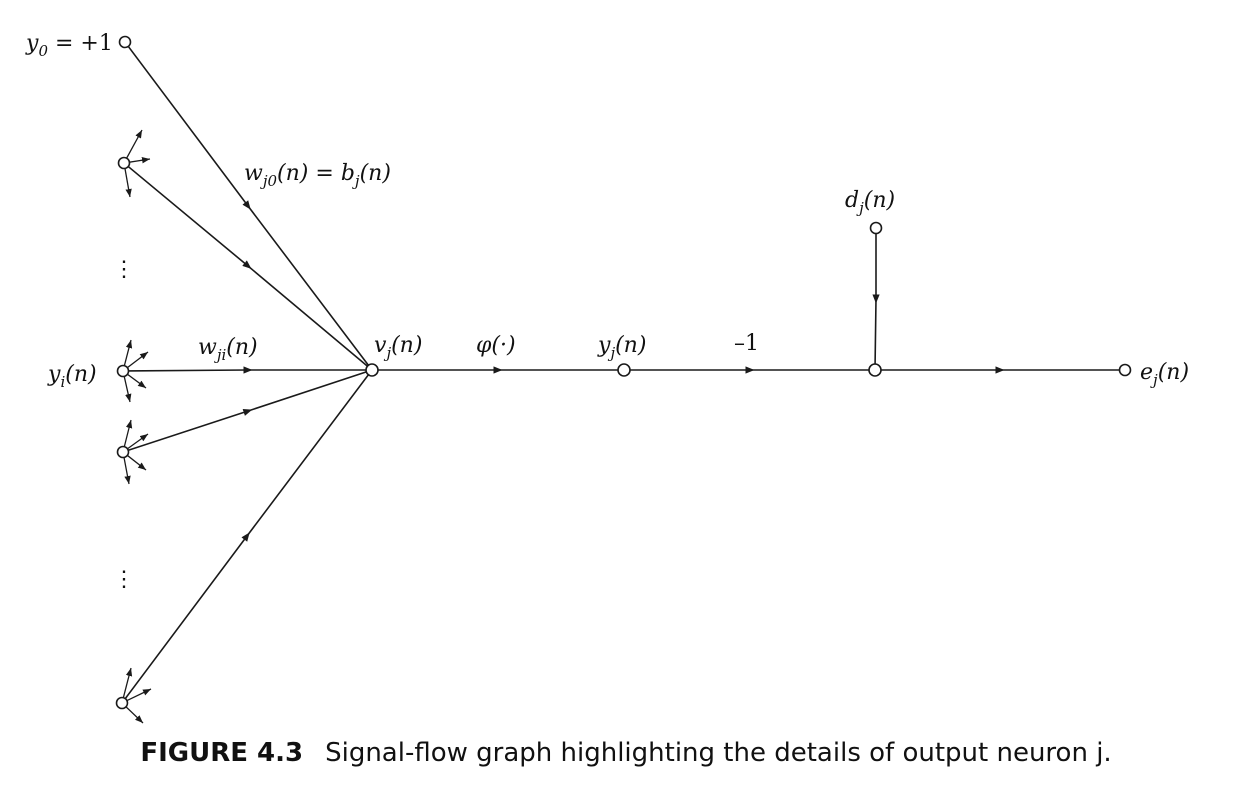  I want to click on edge-inputm-to-vj, so click(247, 536).